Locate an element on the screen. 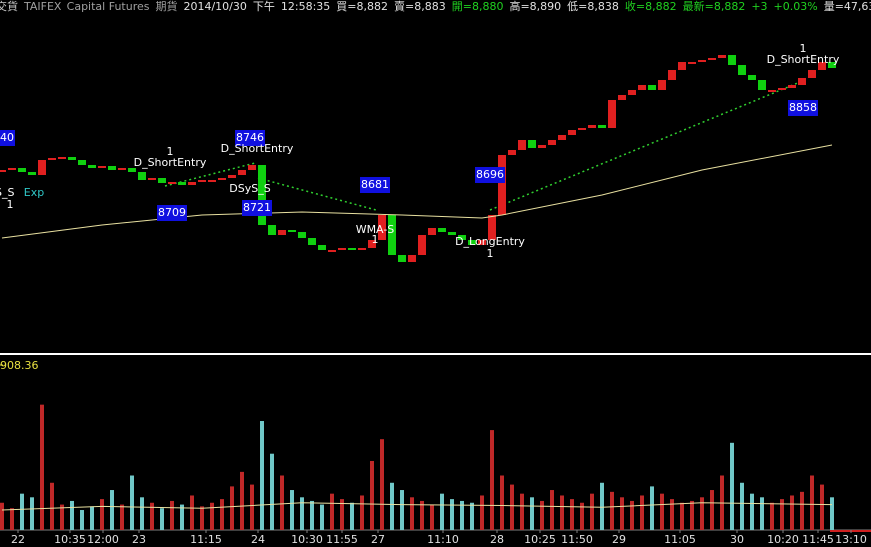 Image resolution: width=871 pixels, height=547 pixels. price-label: 8858 is located at coordinates (803, 107).